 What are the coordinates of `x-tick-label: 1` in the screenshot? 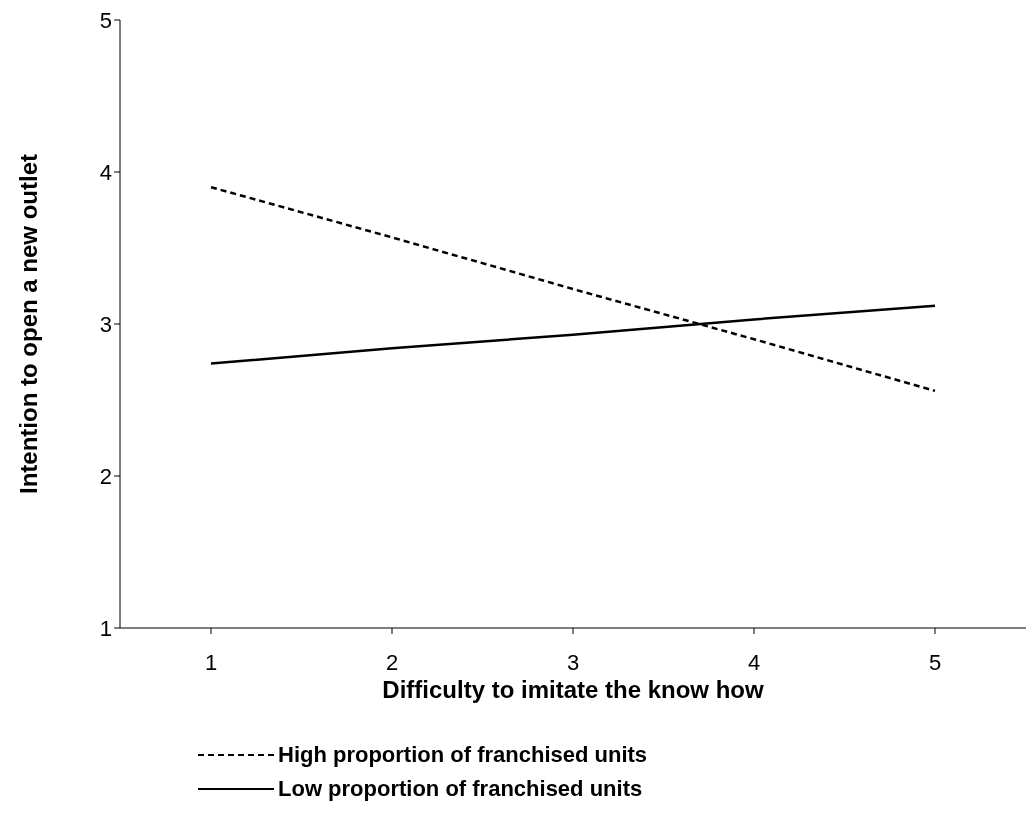 It's located at (211, 662).